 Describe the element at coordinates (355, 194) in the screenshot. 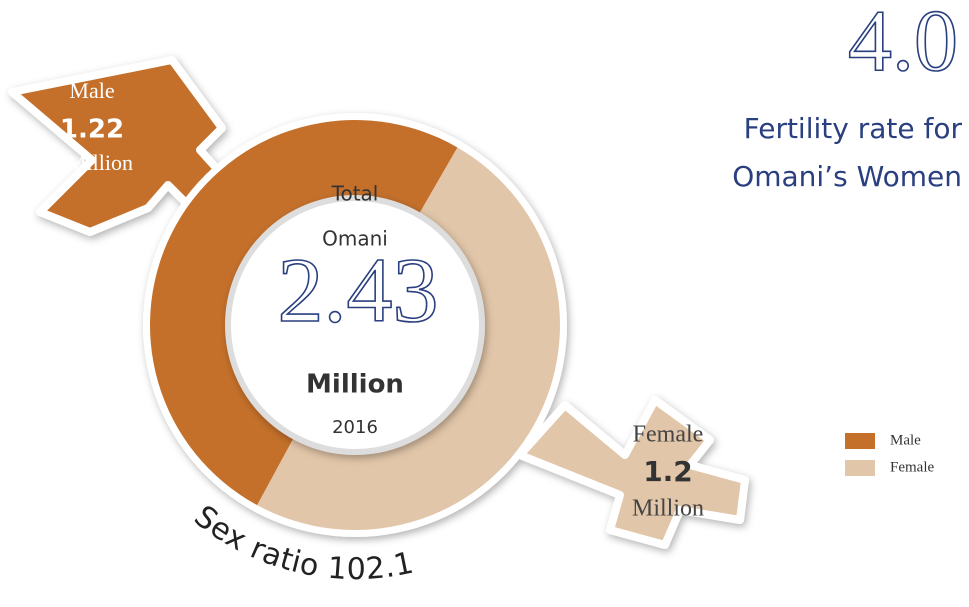

I see `center-line: Total` at that location.